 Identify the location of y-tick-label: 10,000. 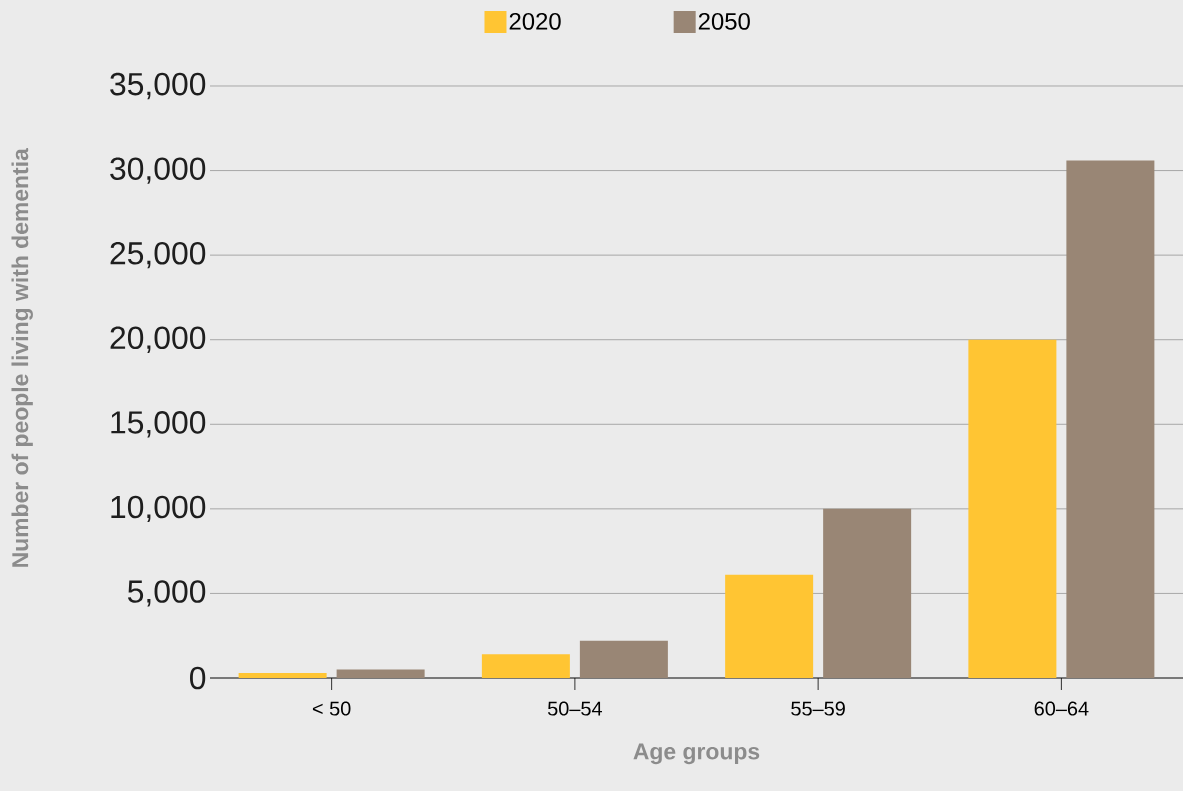
(158, 509).